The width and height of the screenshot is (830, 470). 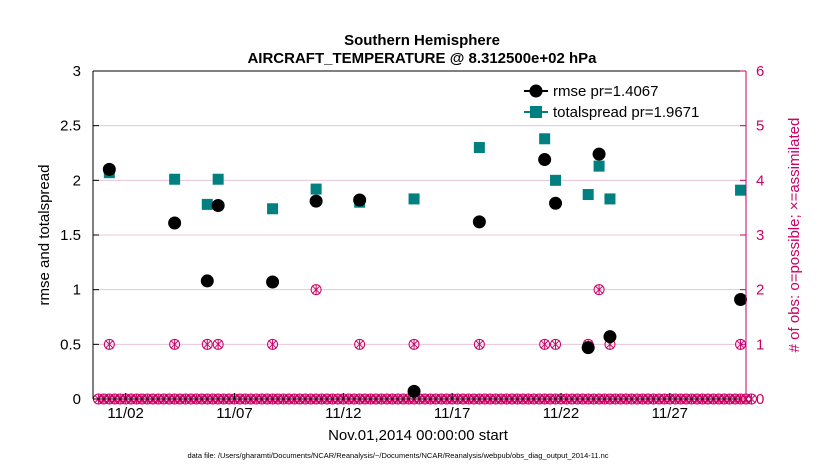 What do you see at coordinates (605, 91) in the screenshot?
I see `legend-rmse-label: rmse pr=1.4067` at bounding box center [605, 91].